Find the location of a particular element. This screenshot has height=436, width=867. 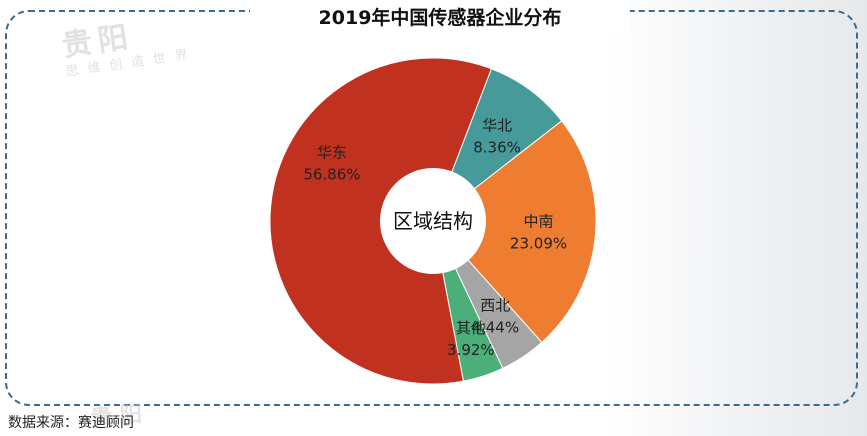

slice-name-西北: 西北 is located at coordinates (495, 306).